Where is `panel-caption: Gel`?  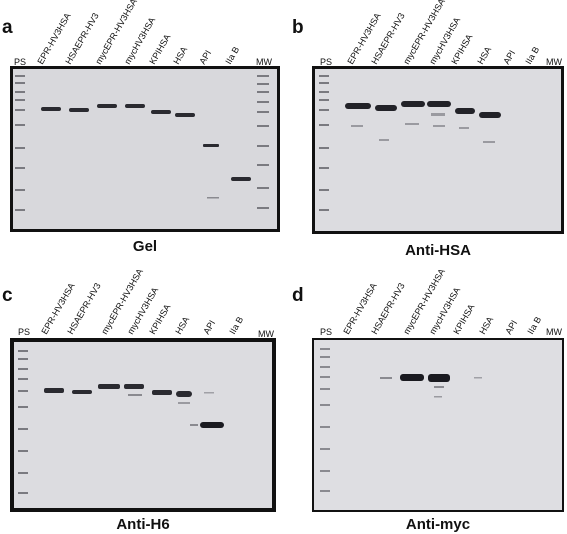 panel-caption: Gel is located at coordinates (145, 246).